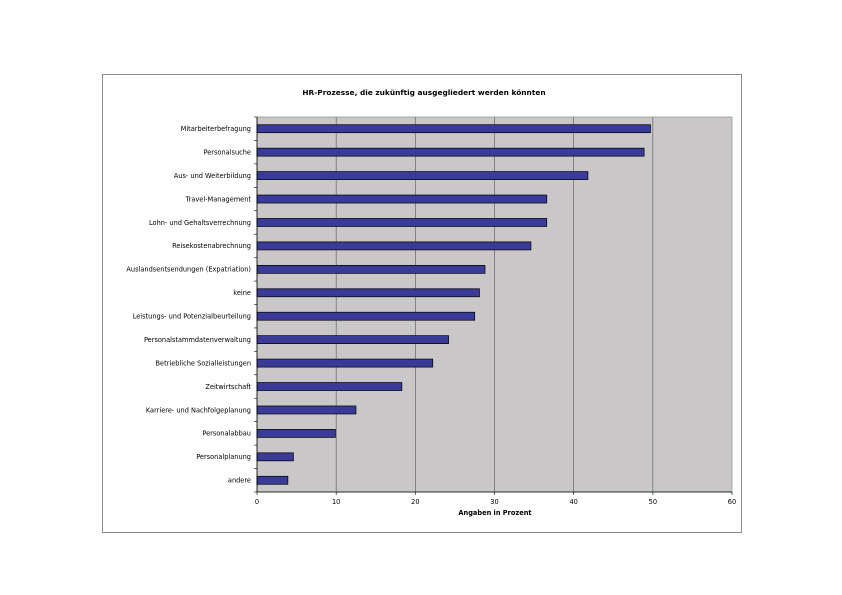 The height and width of the screenshot is (595, 842). I want to click on category-label: Travel-Management, so click(218, 199).